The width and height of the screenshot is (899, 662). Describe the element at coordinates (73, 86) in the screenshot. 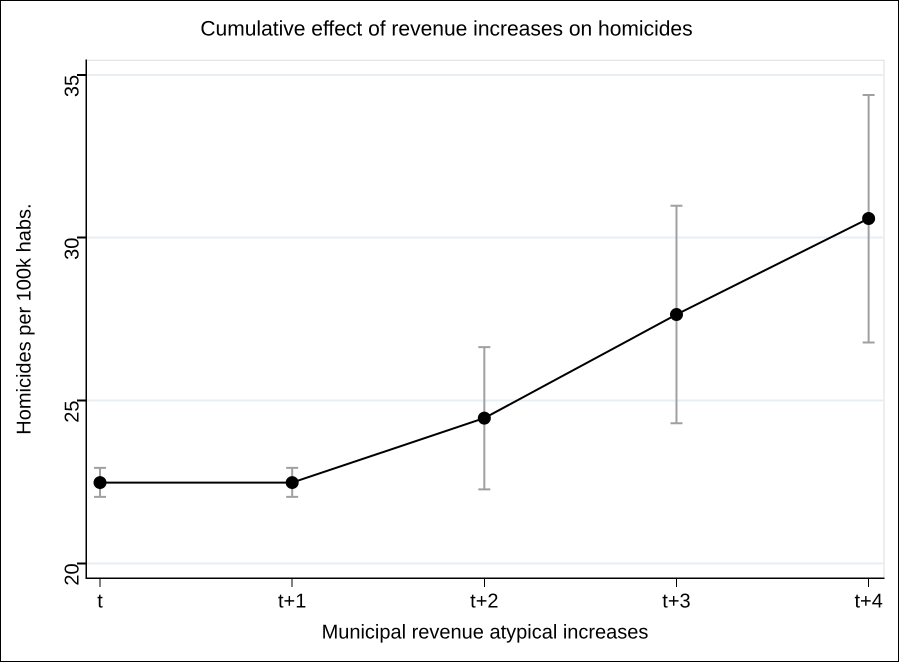

I see `y-tick-label: 35` at that location.